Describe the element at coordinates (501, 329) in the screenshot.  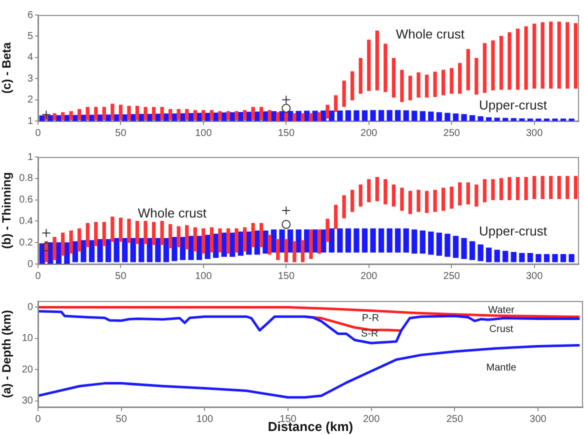
I see `annotation: Crust` at that location.